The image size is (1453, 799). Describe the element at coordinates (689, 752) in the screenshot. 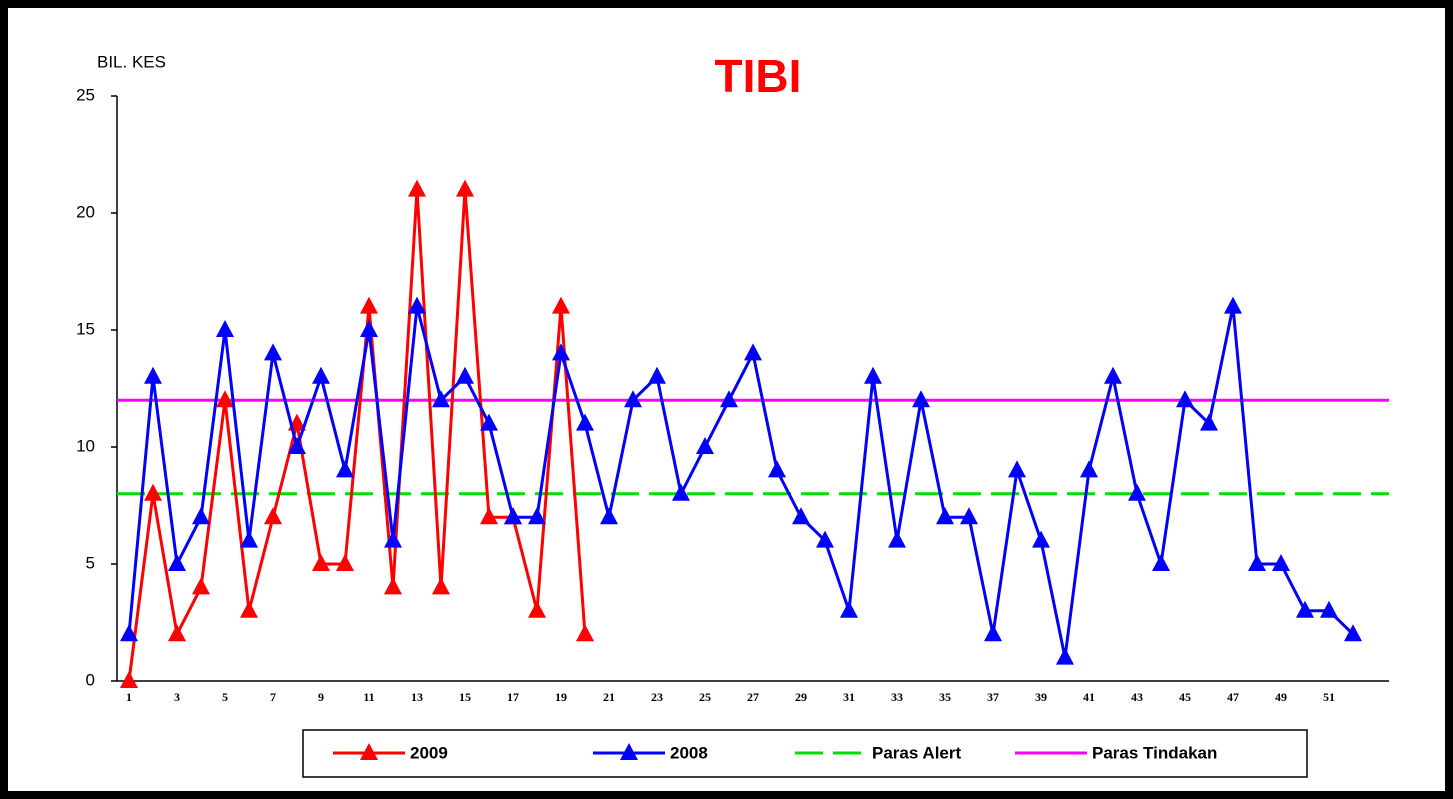

I see `legend-label: 2008` at that location.